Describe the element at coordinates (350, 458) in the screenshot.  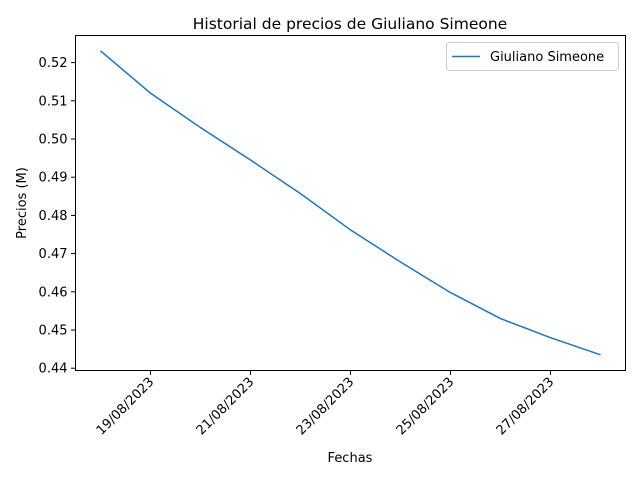
I see `x-axis-label: Fechas` at that location.